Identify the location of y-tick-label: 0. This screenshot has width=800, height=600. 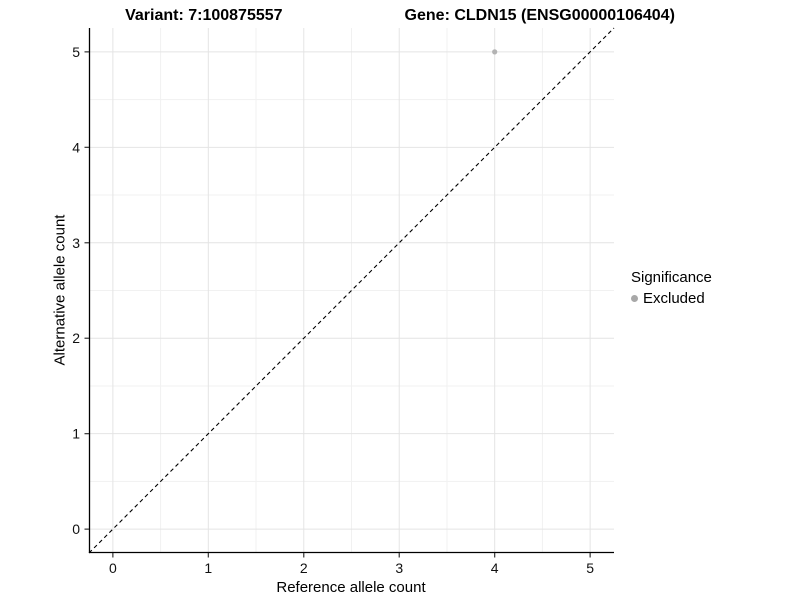
(76, 529).